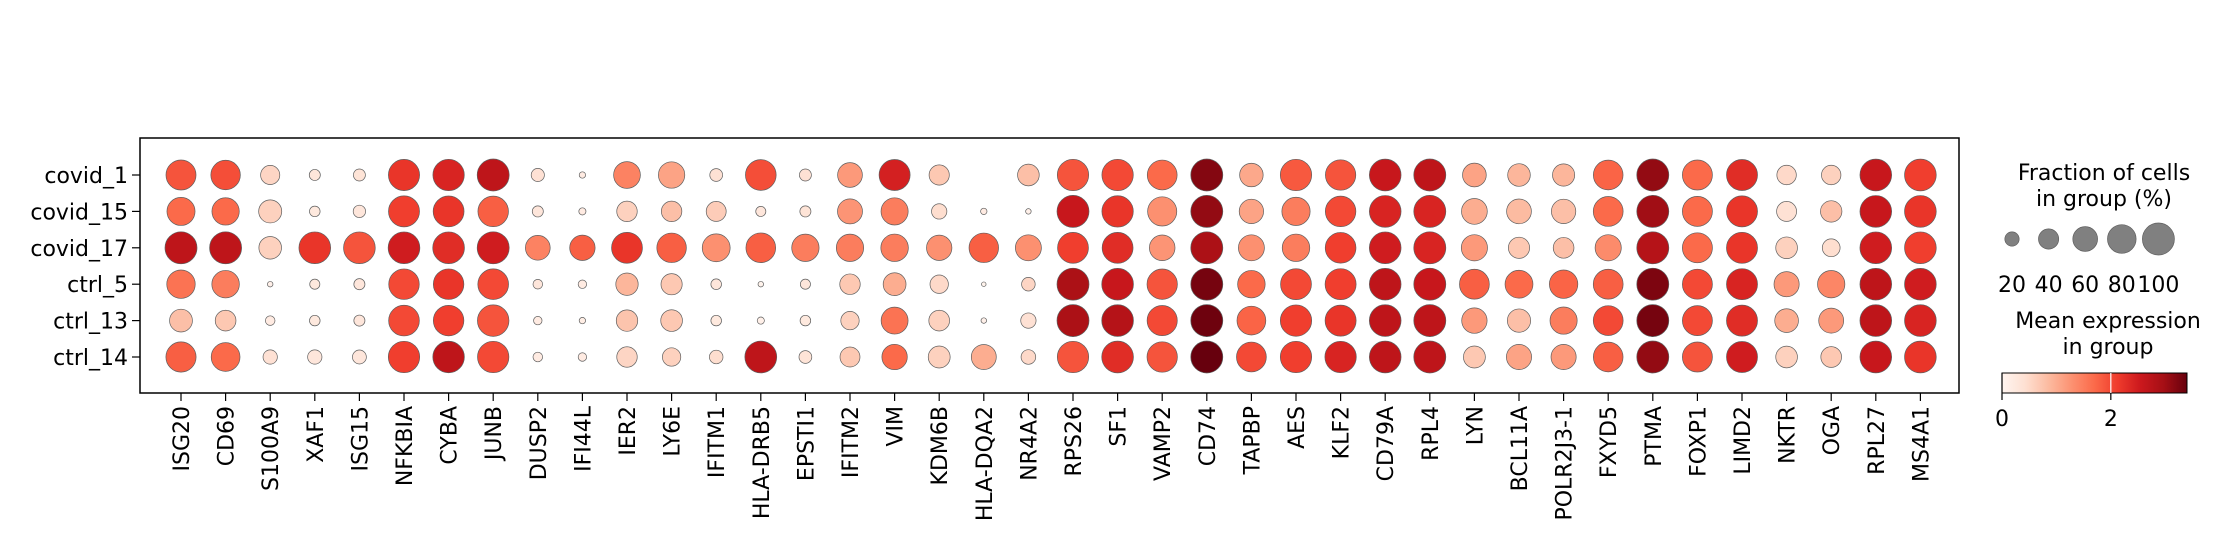 The width and height of the screenshot is (2214, 560). Describe the element at coordinates (359, 284) in the screenshot. I see `dot-ctrl_5-ISG15` at that location.